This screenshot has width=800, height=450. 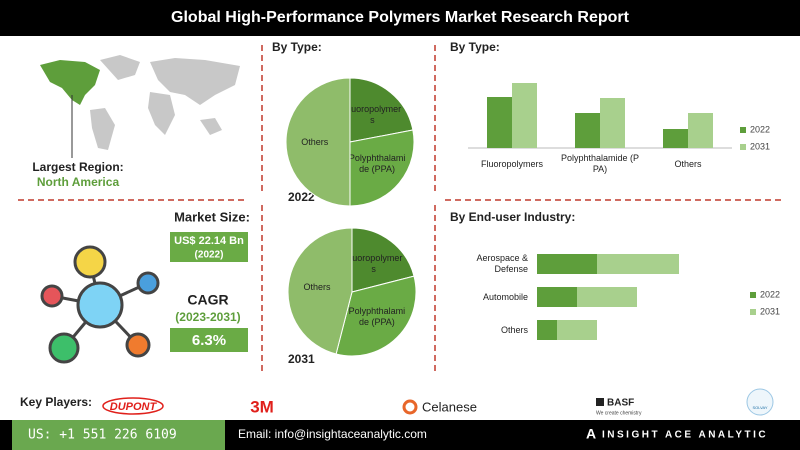 I want to click on x-tick-label-box: Polyphthalamide (PPA), so click(x=600, y=163).